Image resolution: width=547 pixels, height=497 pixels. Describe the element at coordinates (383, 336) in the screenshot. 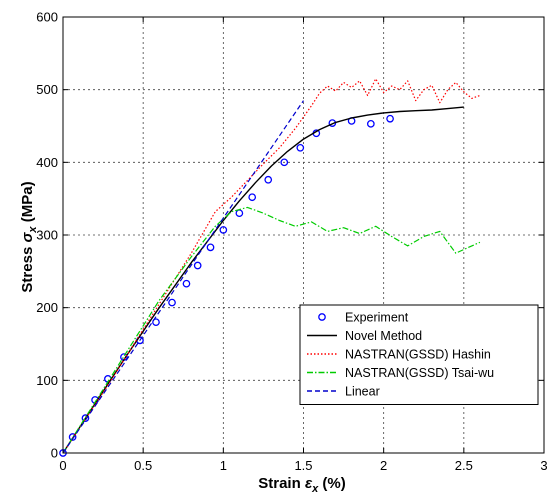

I see `legend-label: Novel Method` at that location.